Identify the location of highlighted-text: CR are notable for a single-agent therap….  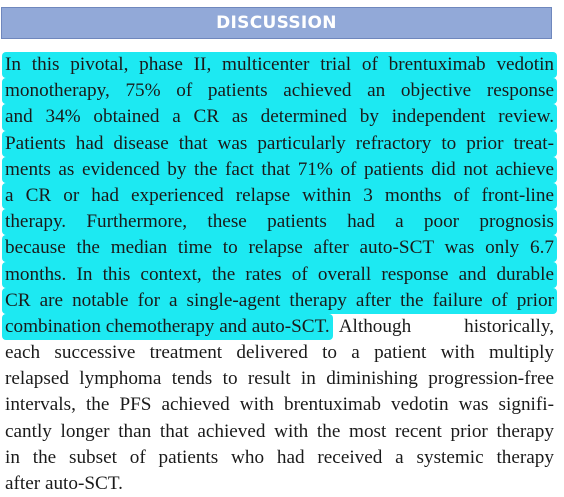
(279, 300).